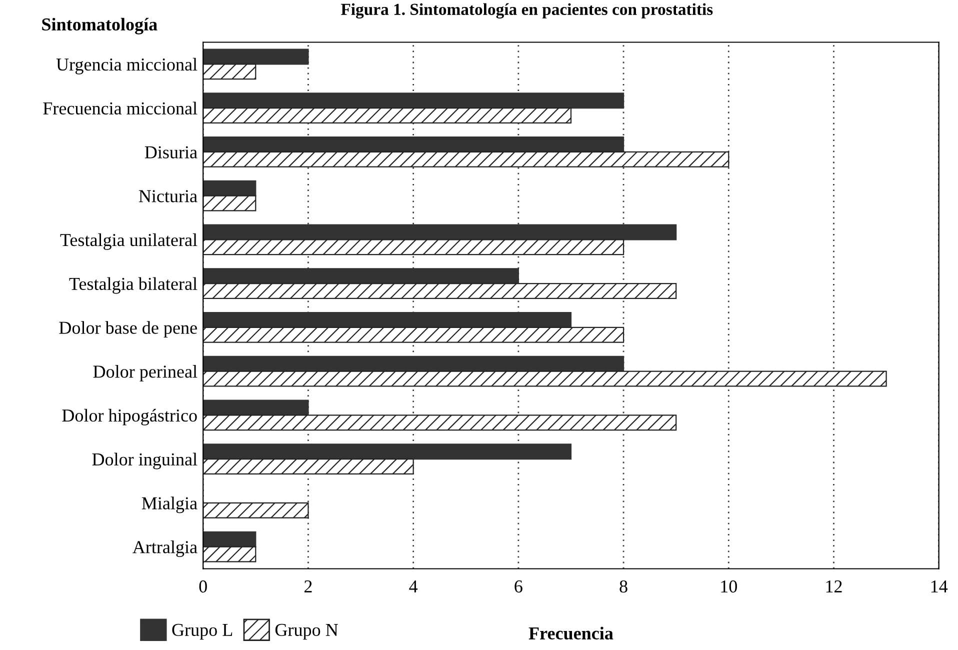 This screenshot has width=958, height=650. I want to click on x-axis-title: Frecuencia, so click(571, 633).